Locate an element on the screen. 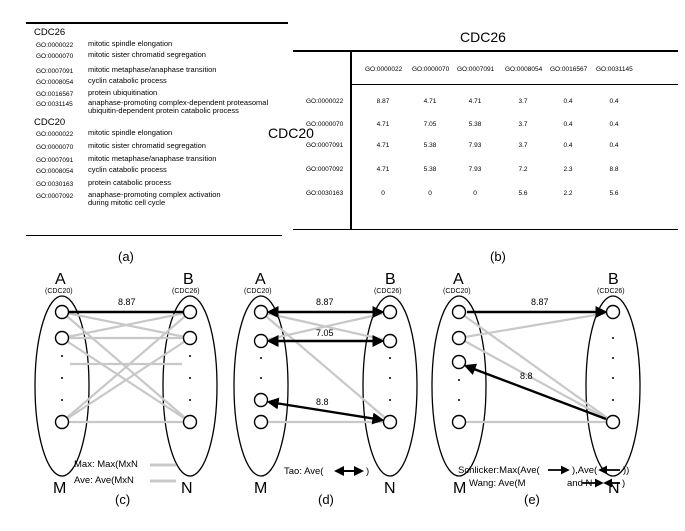  panel-b-caption: (b) is located at coordinates (498, 256).